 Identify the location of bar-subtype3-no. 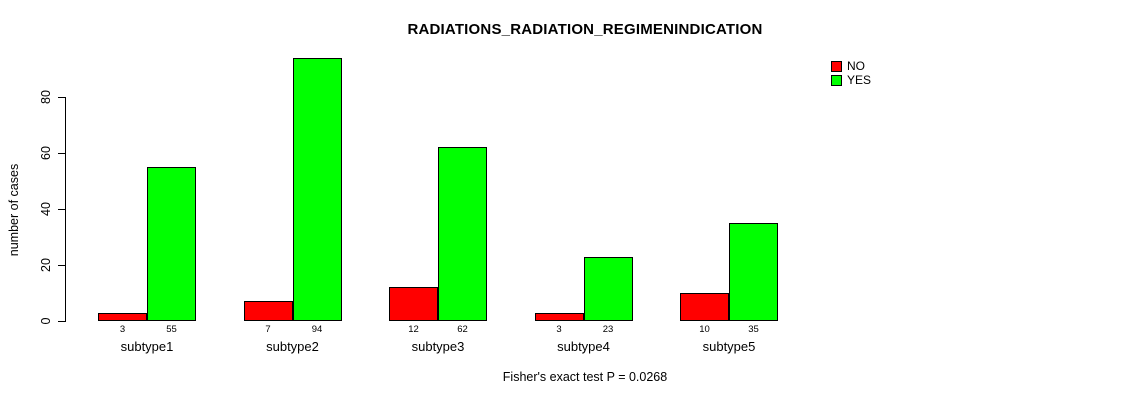
(413, 304).